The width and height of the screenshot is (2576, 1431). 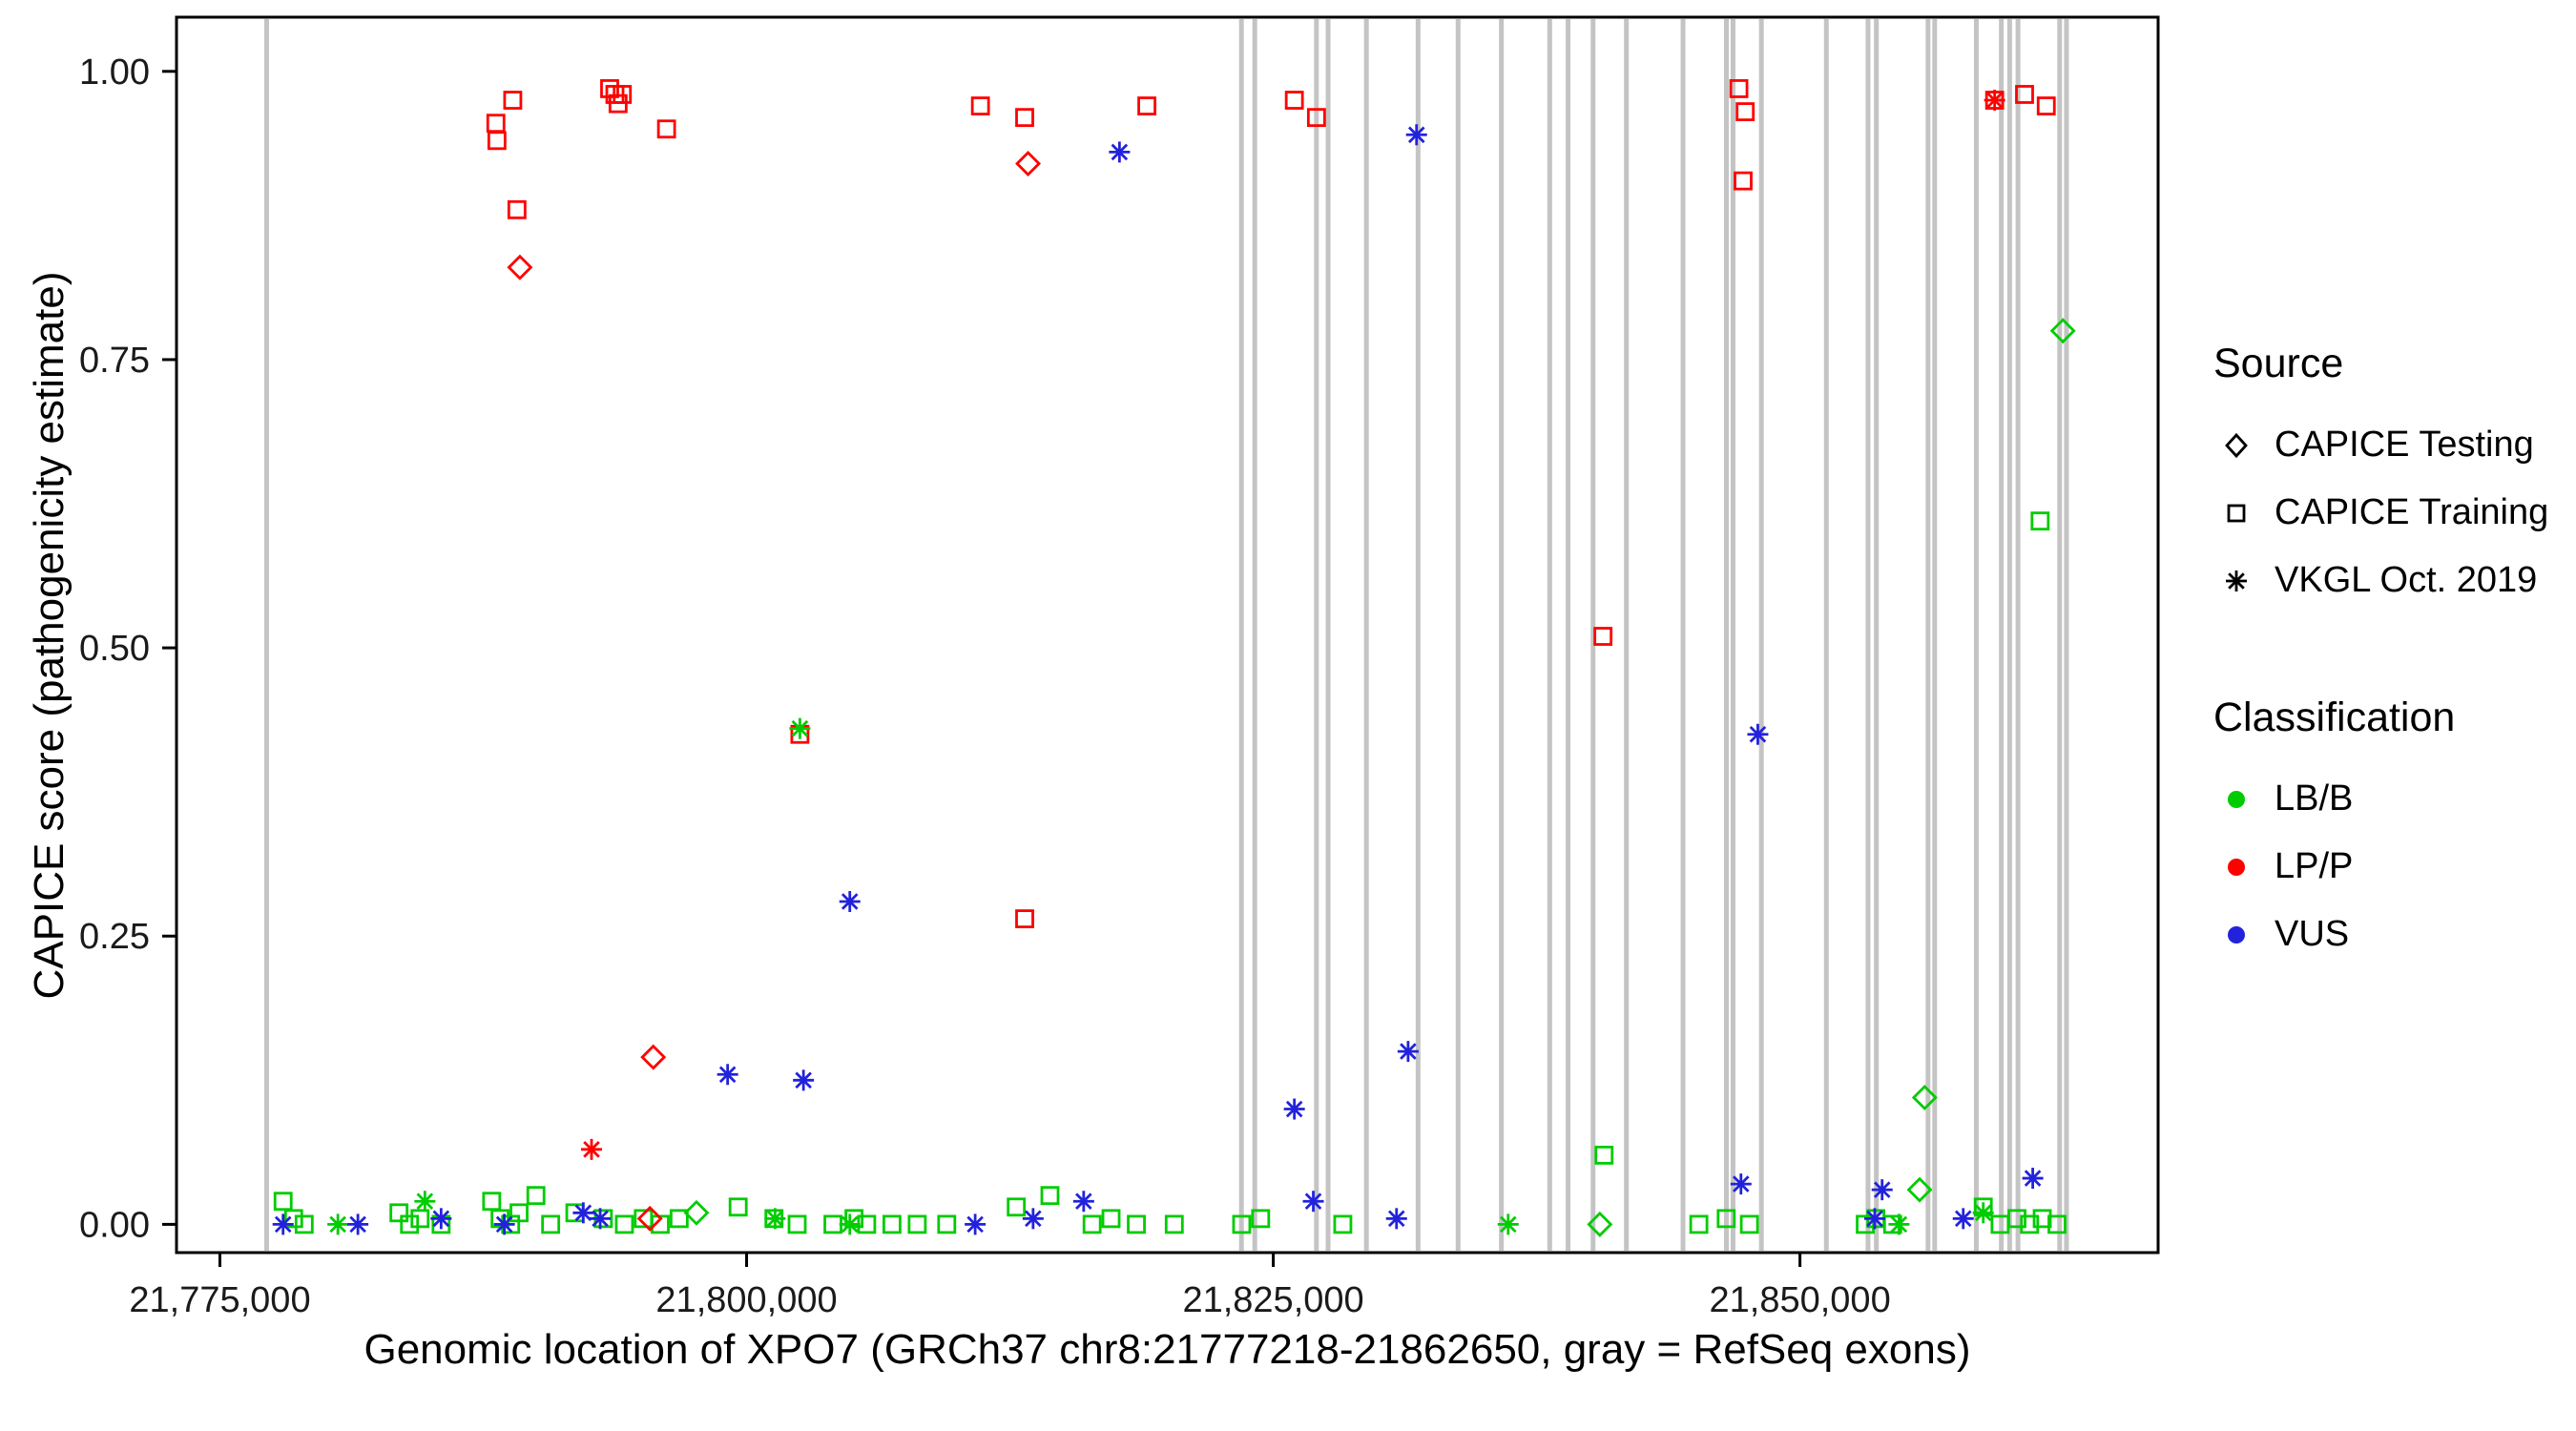 I want to click on legend: Source CAPICE Testing CAPICE Training, so click(x=2380, y=654).